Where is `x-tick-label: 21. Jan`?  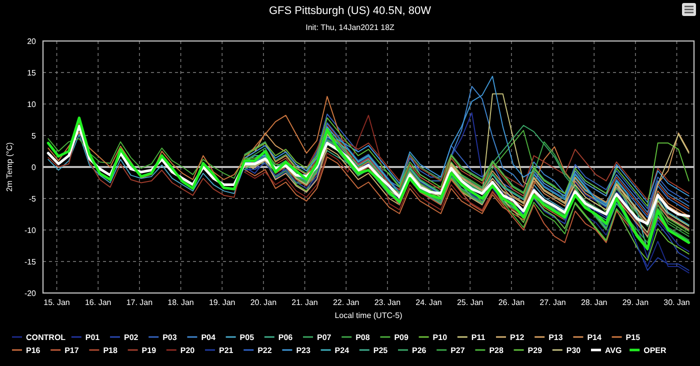
x-tick-label: 21. Jan is located at coordinates (305, 302).